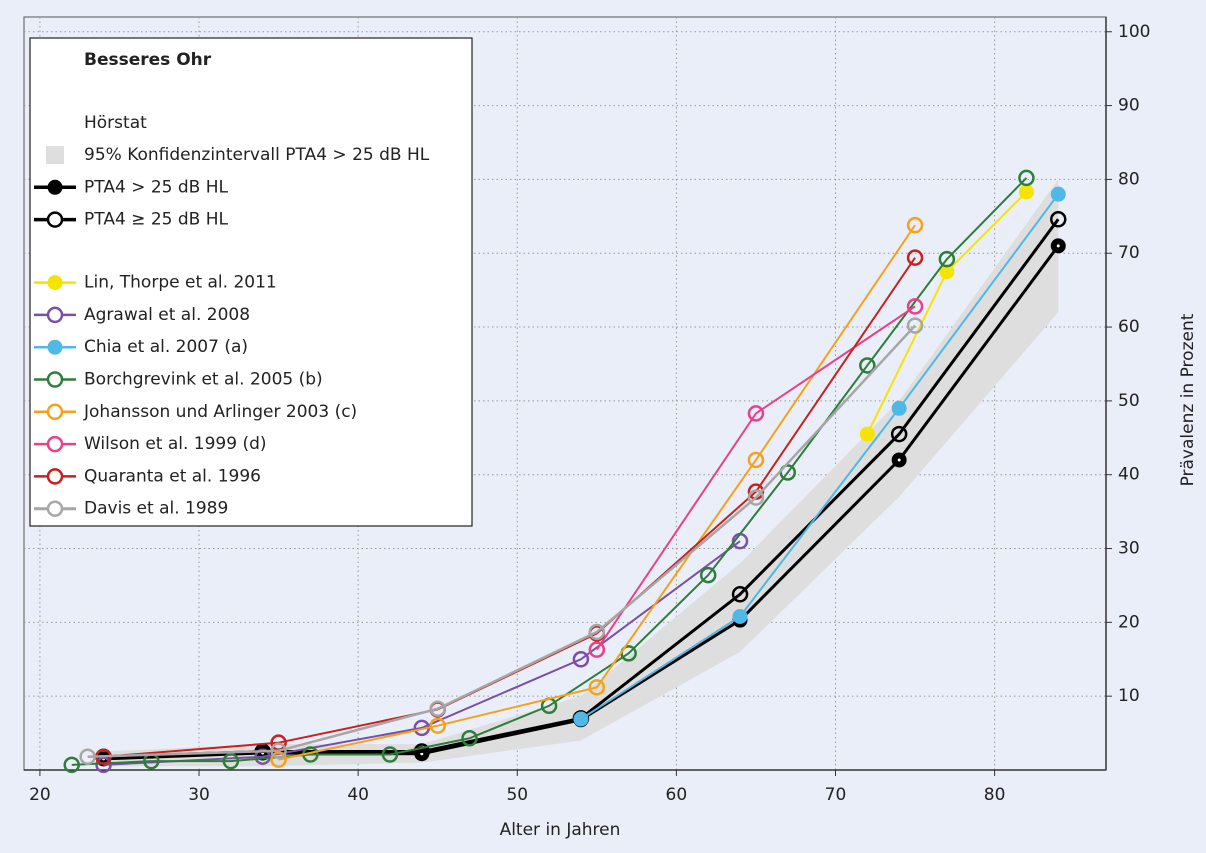 The image size is (1206, 853). What do you see at coordinates (836, 795) in the screenshot?
I see `x-tick-label: 70` at bounding box center [836, 795].